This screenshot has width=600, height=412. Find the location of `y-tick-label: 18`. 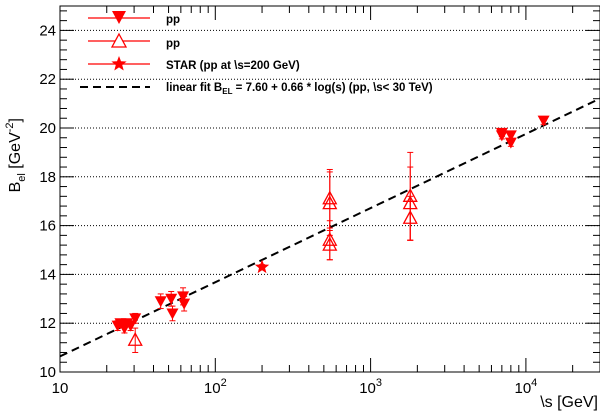

y-tick-label: 18 is located at coordinates (47, 177).